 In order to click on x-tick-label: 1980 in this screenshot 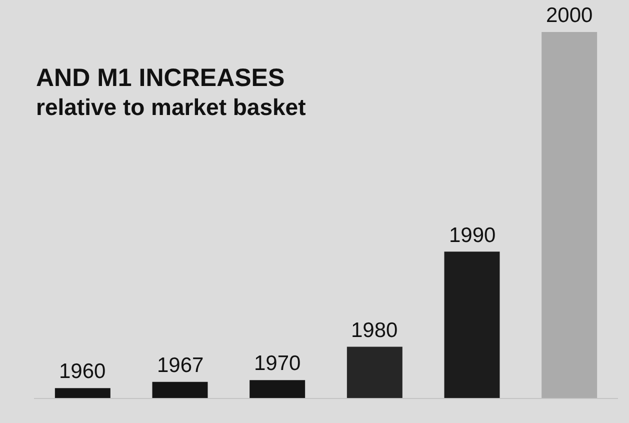, I will do `click(374, 330)`.